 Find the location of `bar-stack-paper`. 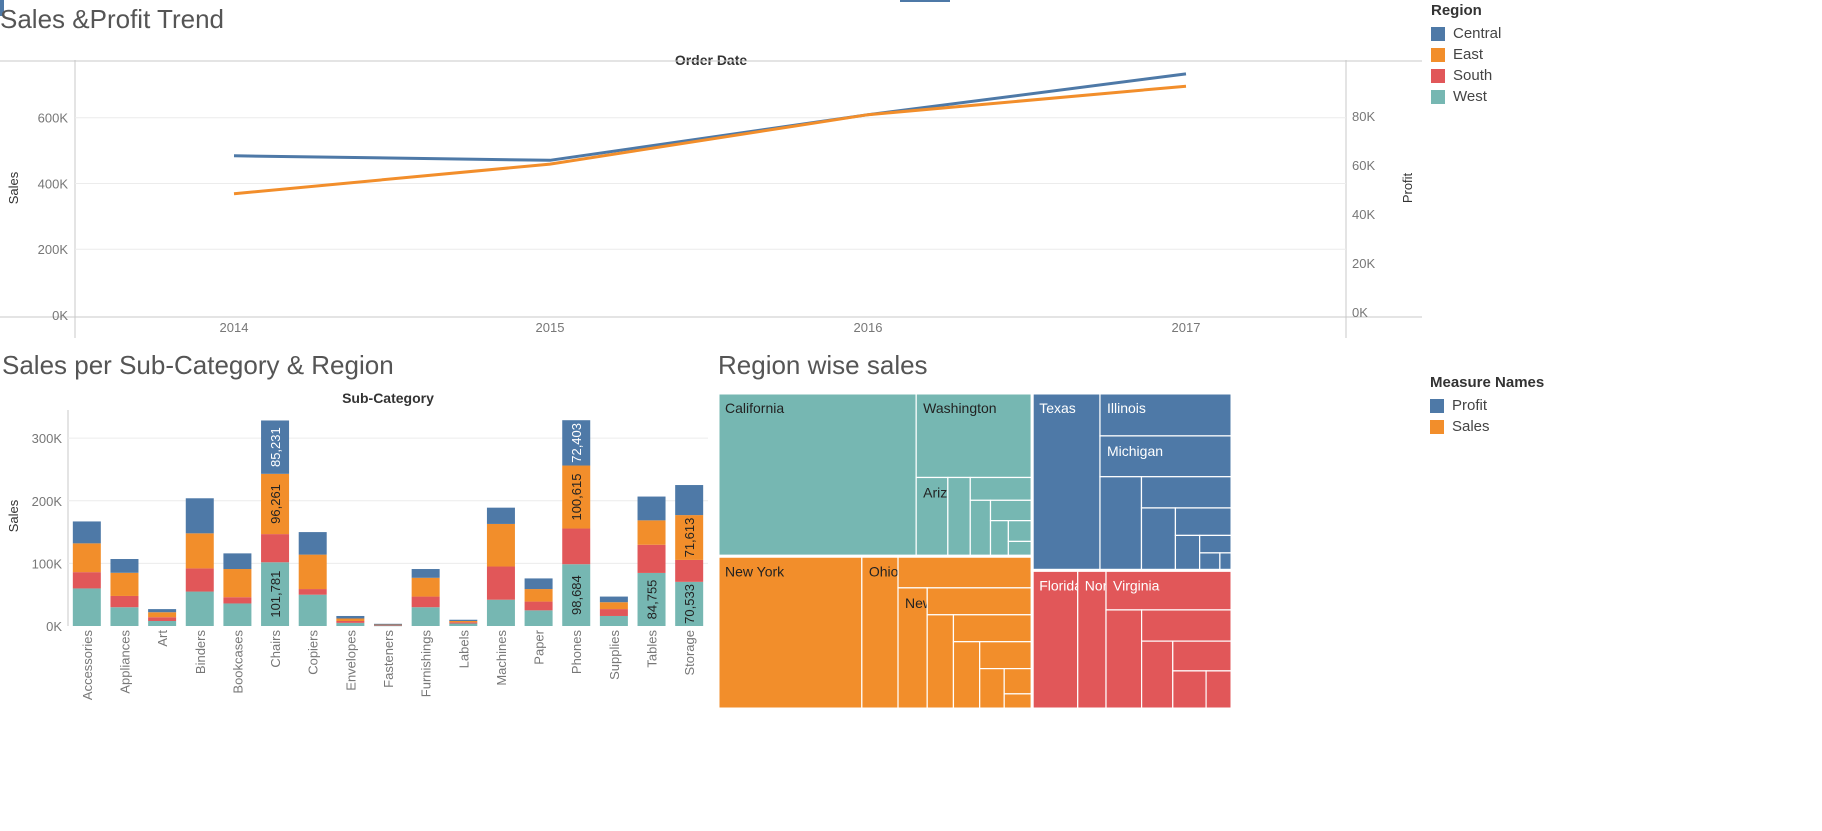

bar-stack-paper is located at coordinates (538, 602).